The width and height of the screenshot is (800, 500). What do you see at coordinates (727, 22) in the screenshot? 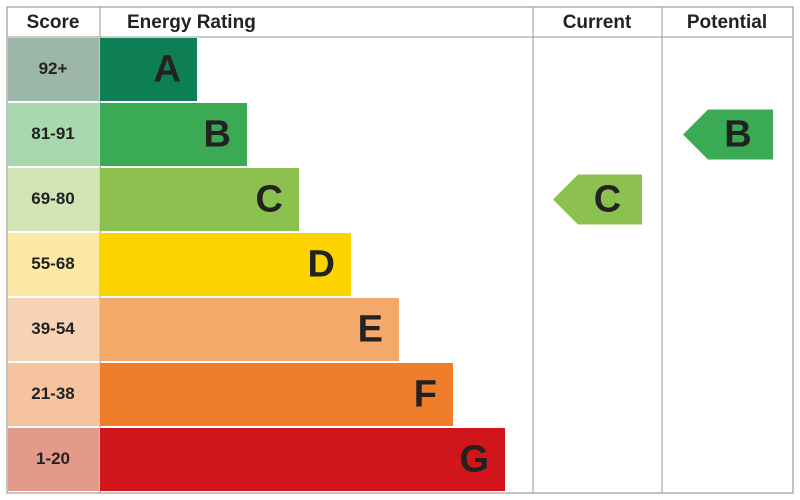
I see `header-potential: Potential` at bounding box center [727, 22].